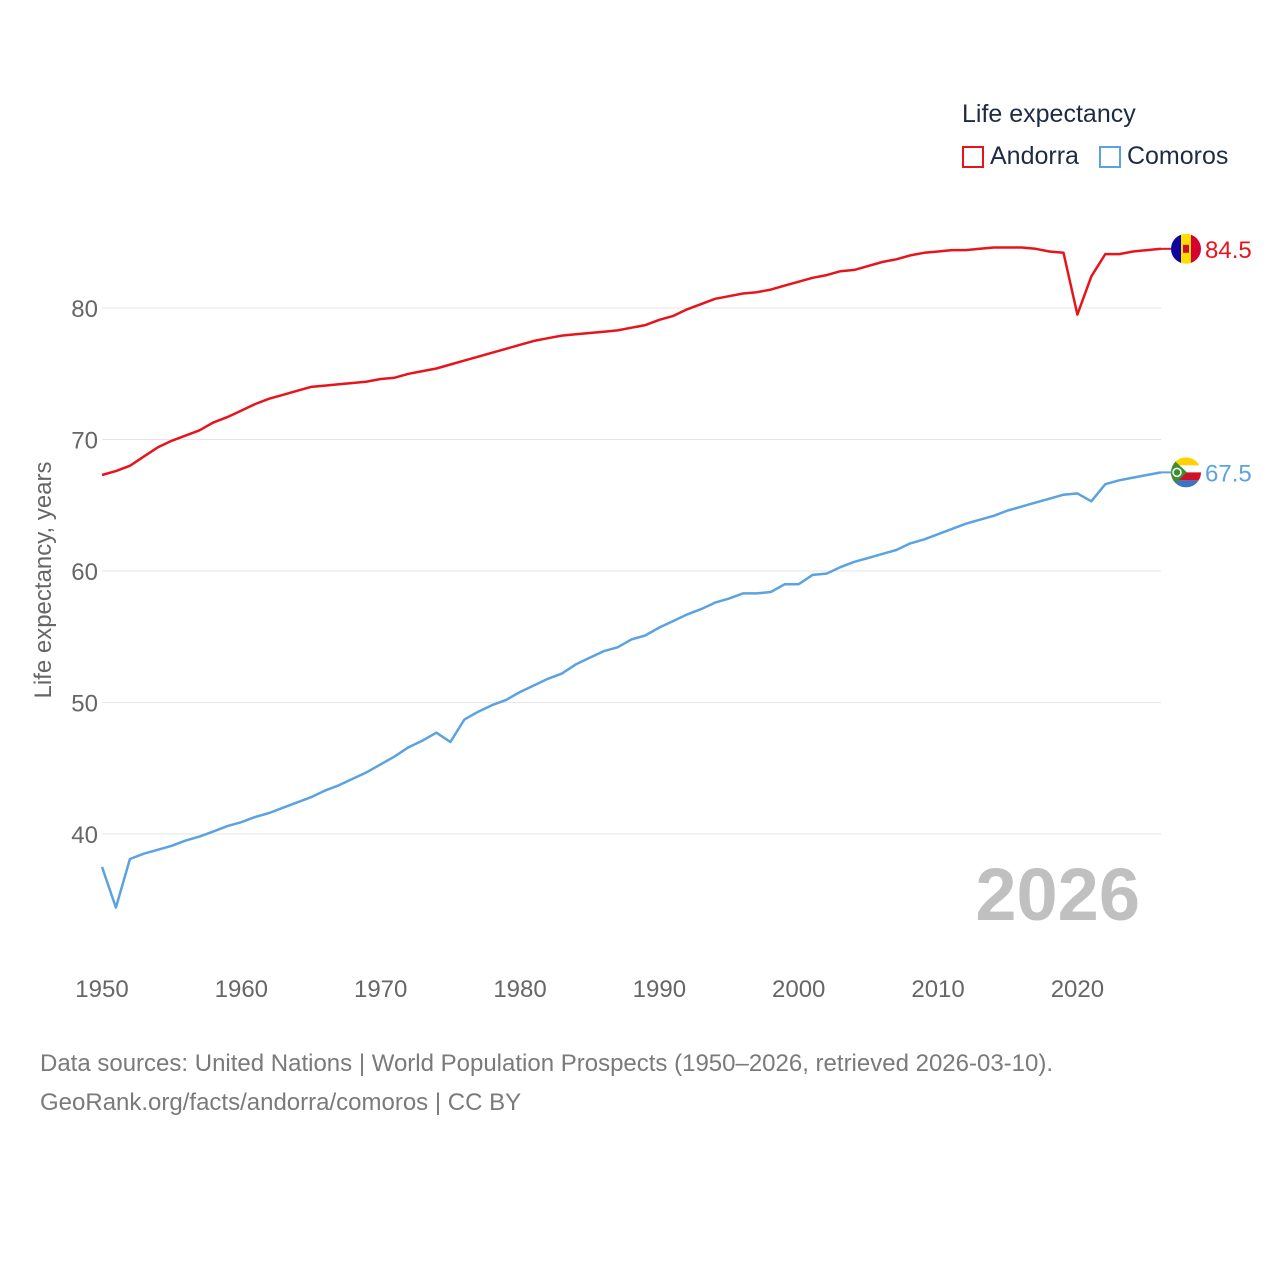 The width and height of the screenshot is (1280, 1280). Describe the element at coordinates (84, 572) in the screenshot. I see `y-tick-label-60: 60` at that location.